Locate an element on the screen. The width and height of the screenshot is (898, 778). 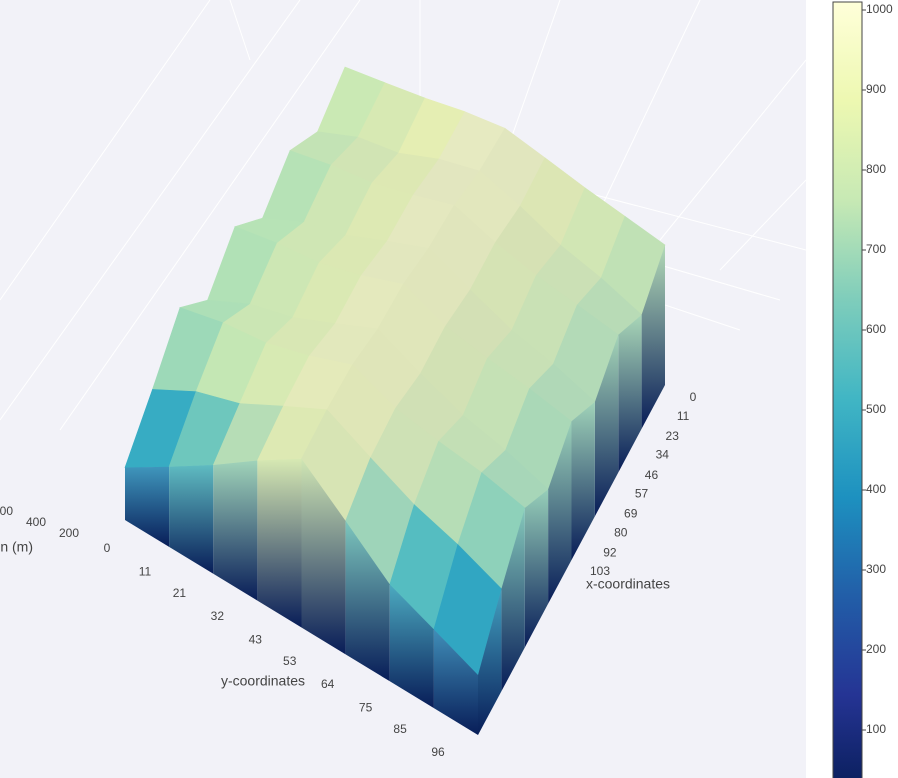
y-tick-label: 96 is located at coordinates (438, 752).